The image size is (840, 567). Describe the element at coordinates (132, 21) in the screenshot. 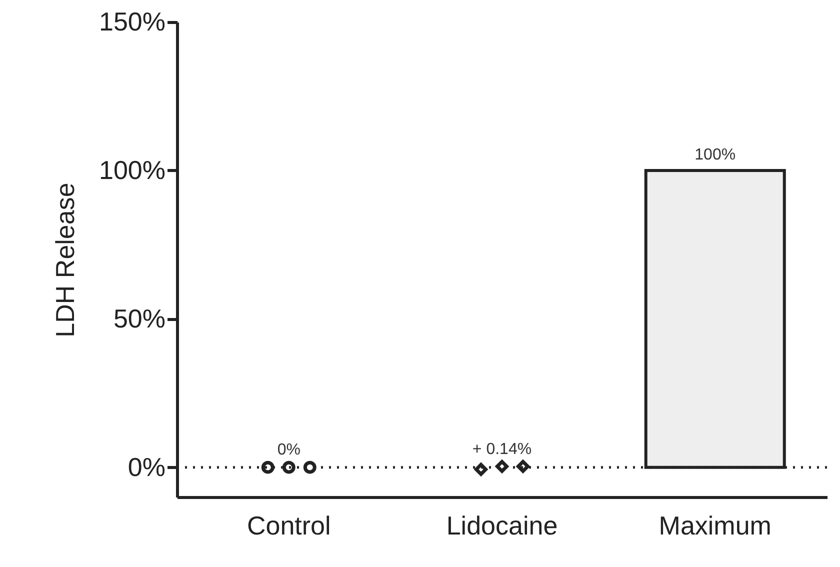

I see `y-tick-label: 150%` at that location.